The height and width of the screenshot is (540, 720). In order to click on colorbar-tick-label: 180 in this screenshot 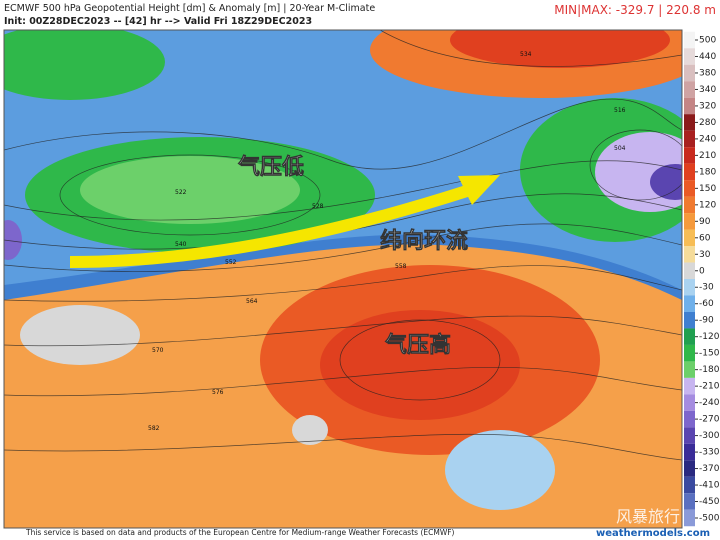, I will do `click(707, 172)`.